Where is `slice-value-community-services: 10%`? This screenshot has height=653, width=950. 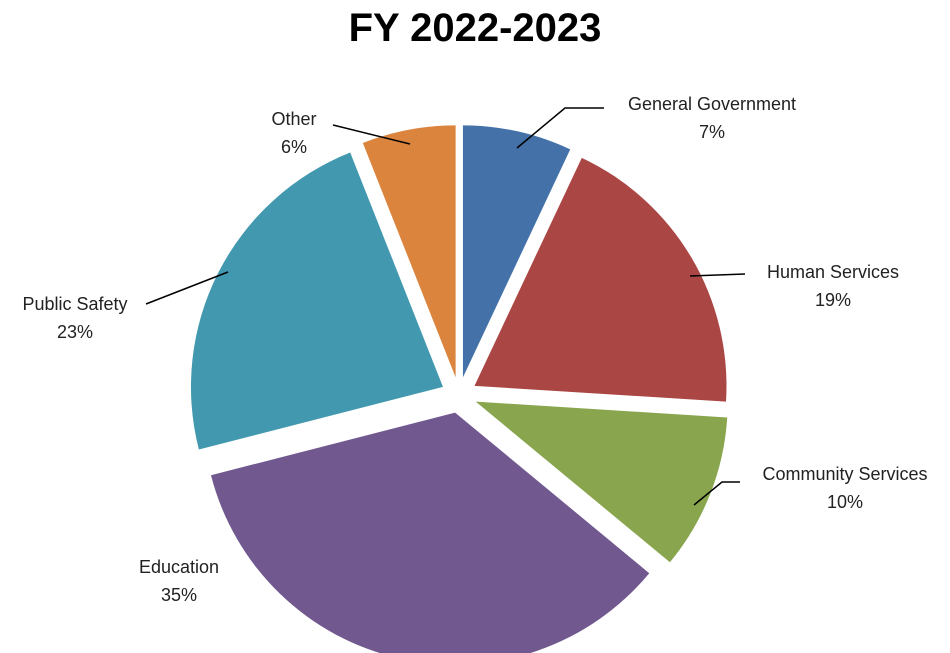 slice-value-community-services: 10% is located at coordinates (845, 502).